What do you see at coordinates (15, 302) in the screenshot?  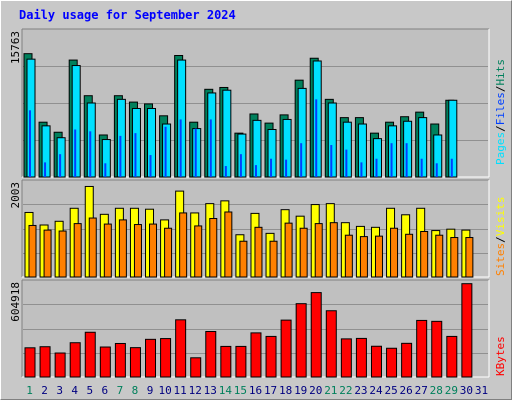 I see `kbytes-ymax-label: 604918` at bounding box center [15, 302].